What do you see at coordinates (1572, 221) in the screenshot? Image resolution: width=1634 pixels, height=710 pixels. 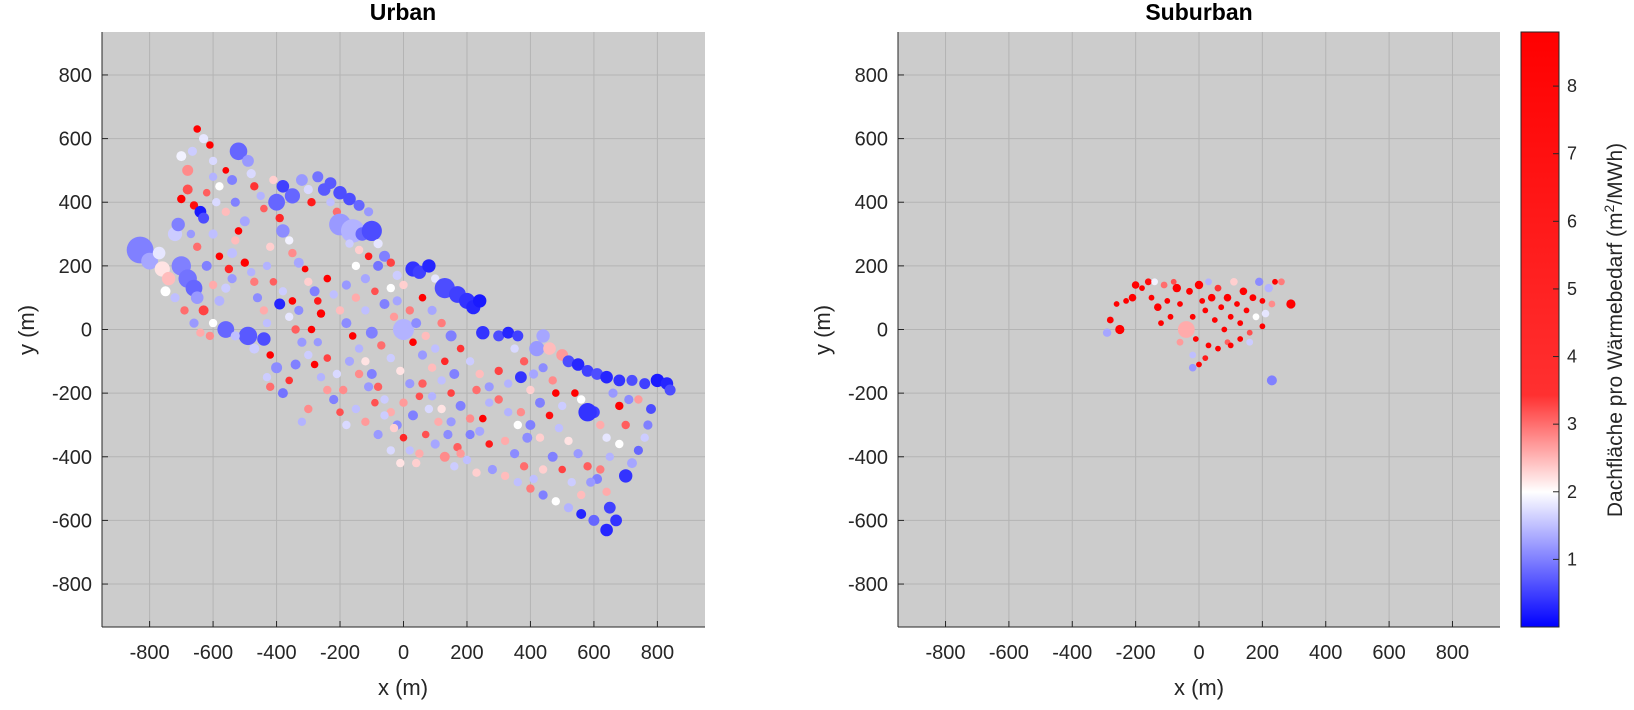 I see `colorbar-tick-label: 6` at bounding box center [1572, 221].